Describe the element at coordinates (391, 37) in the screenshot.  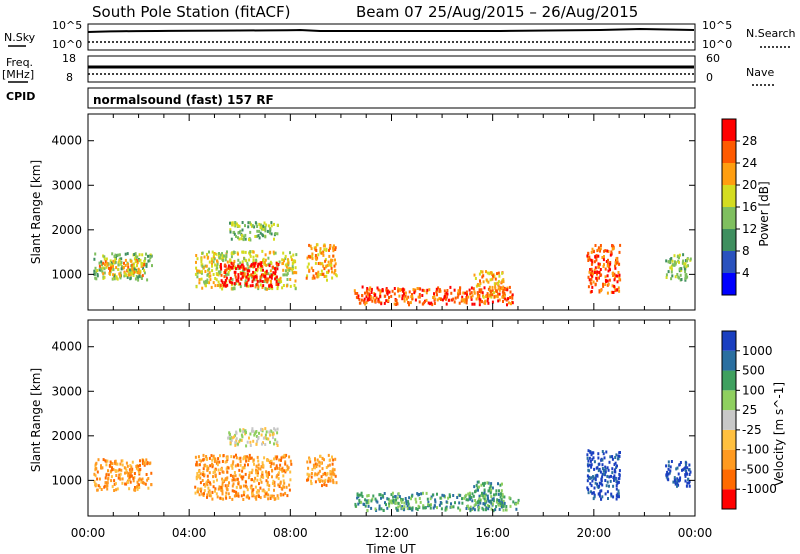
I see `noise-panel-frame` at that location.